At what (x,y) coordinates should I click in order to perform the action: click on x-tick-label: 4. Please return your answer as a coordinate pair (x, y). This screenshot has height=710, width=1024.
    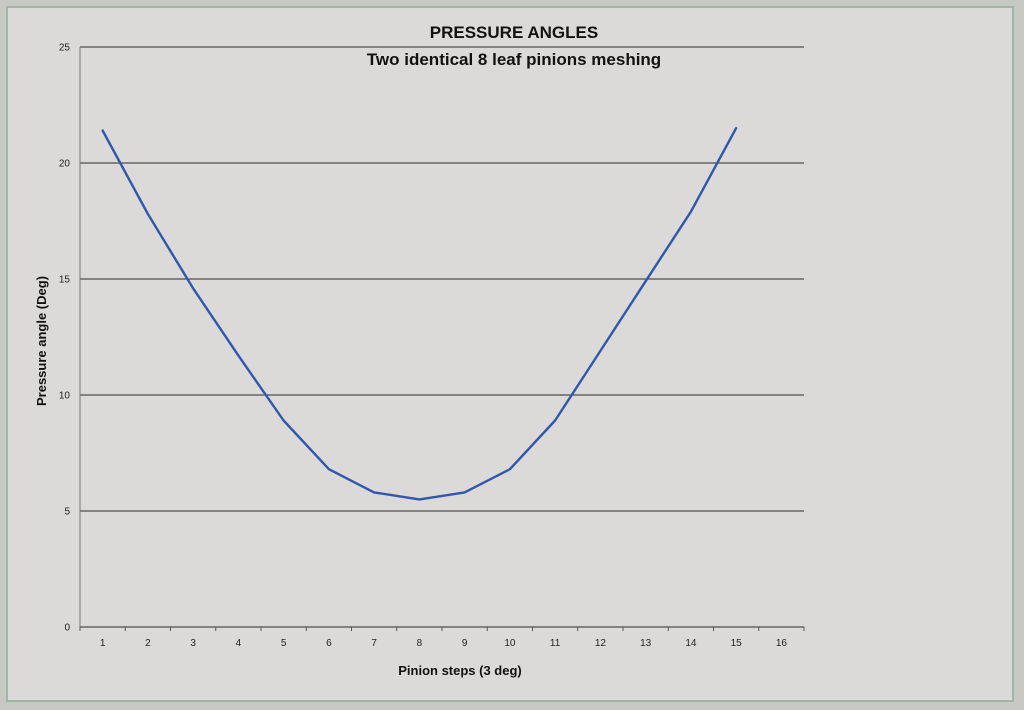
    Looking at the image, I should click on (239, 643).